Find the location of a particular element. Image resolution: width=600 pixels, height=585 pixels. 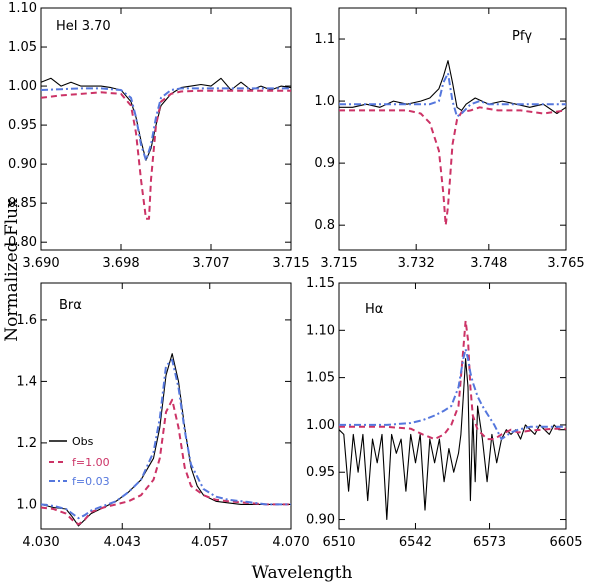

y-tick-label: 1.6 is located at coordinates (26, 320).